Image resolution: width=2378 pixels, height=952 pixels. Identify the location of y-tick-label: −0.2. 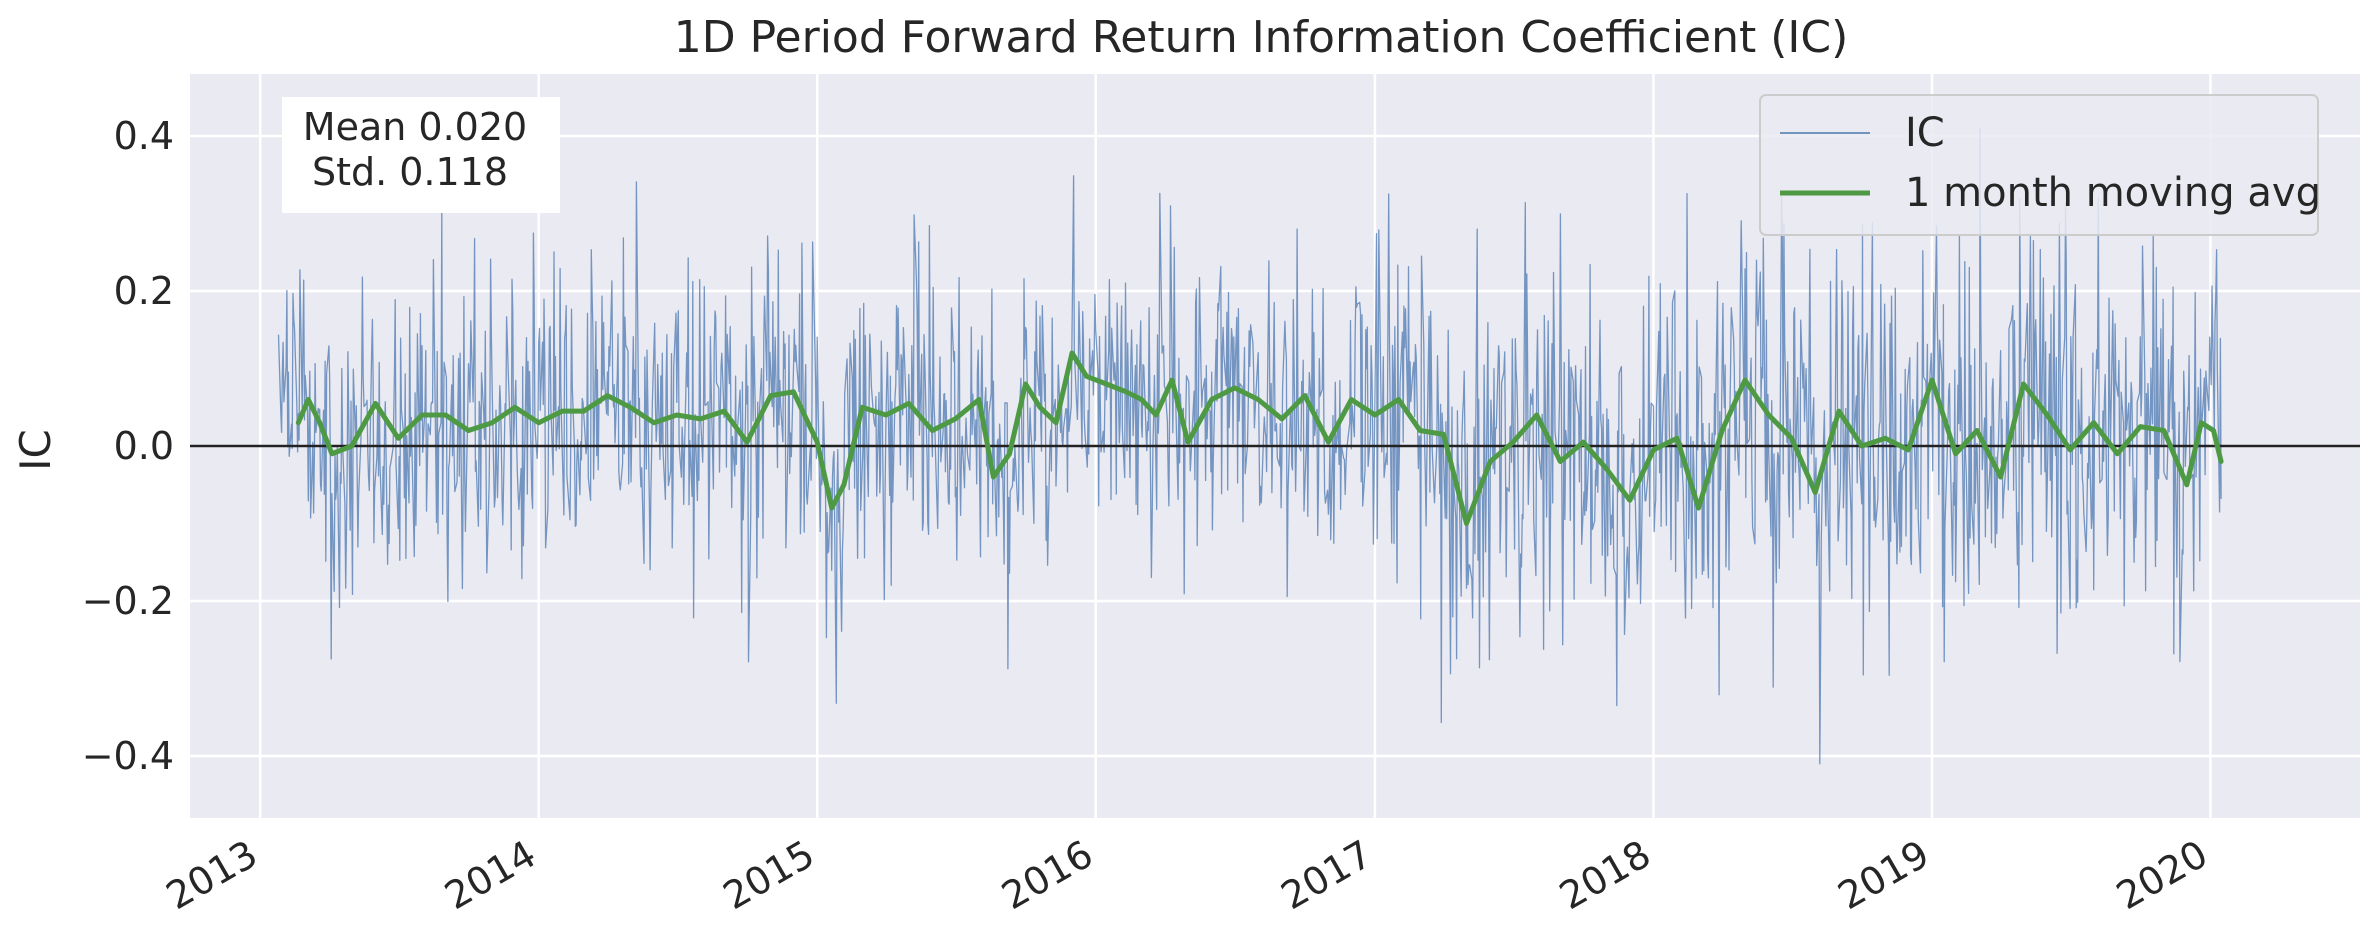
(128, 601).